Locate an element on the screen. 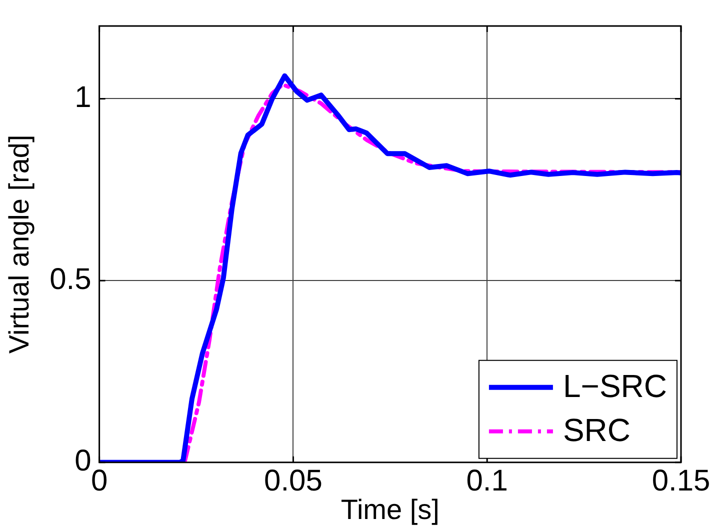  legend-label: L−SRC is located at coordinates (614, 386).